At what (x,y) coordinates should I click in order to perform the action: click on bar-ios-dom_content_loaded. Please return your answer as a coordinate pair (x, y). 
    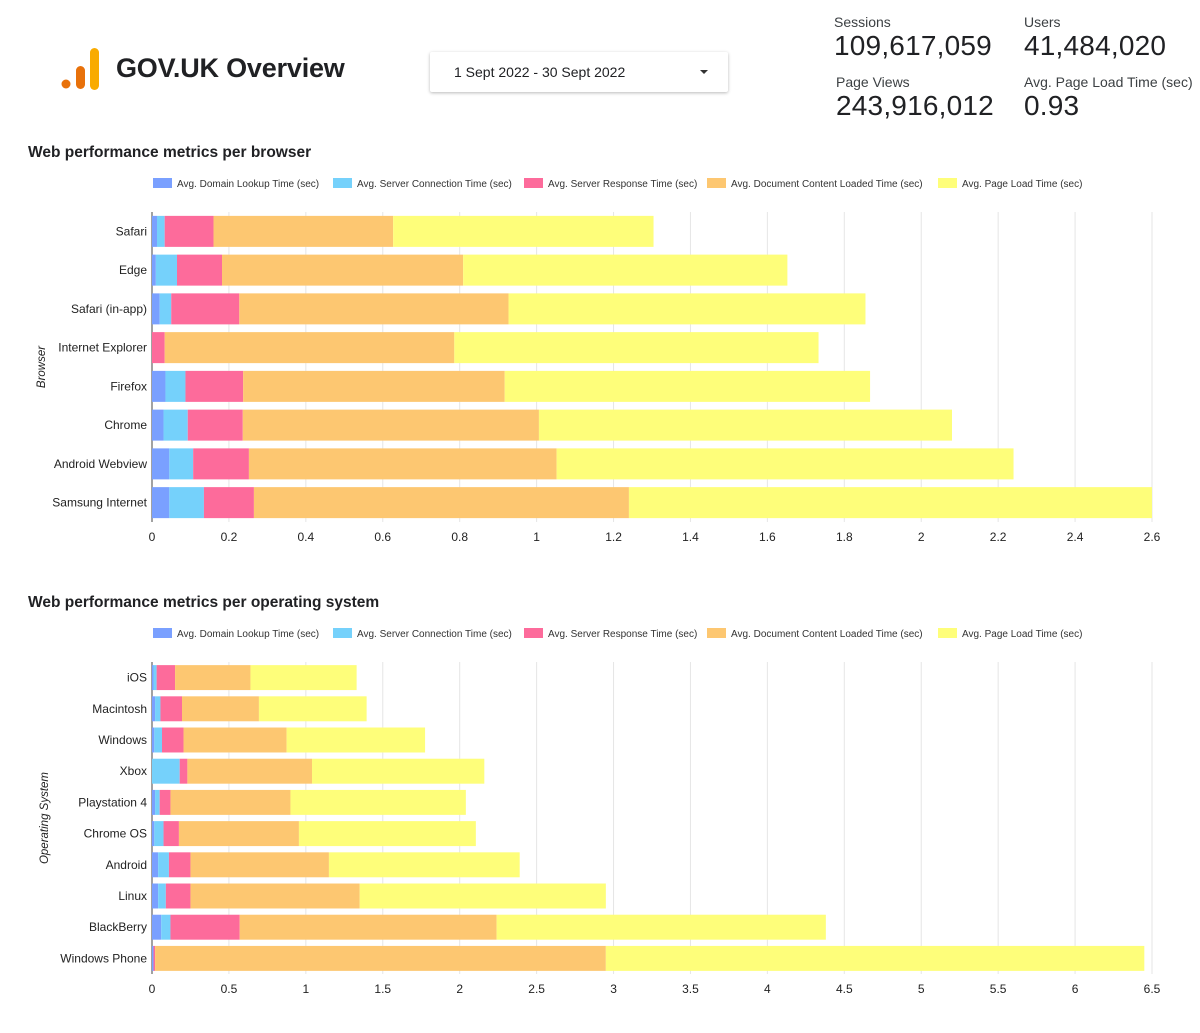
    Looking at the image, I should click on (213, 678).